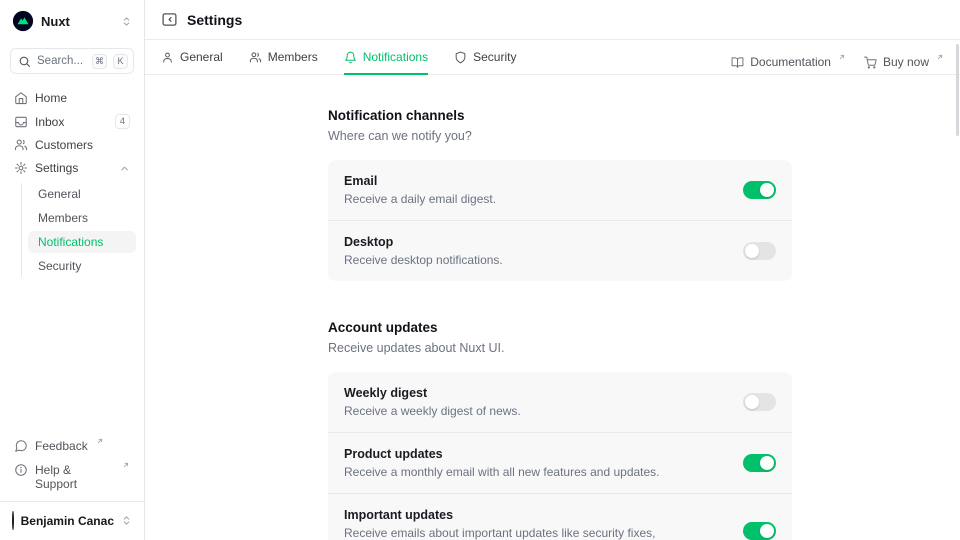 This screenshot has height=540, width=960. I want to click on scrollbar, so click(957, 90).